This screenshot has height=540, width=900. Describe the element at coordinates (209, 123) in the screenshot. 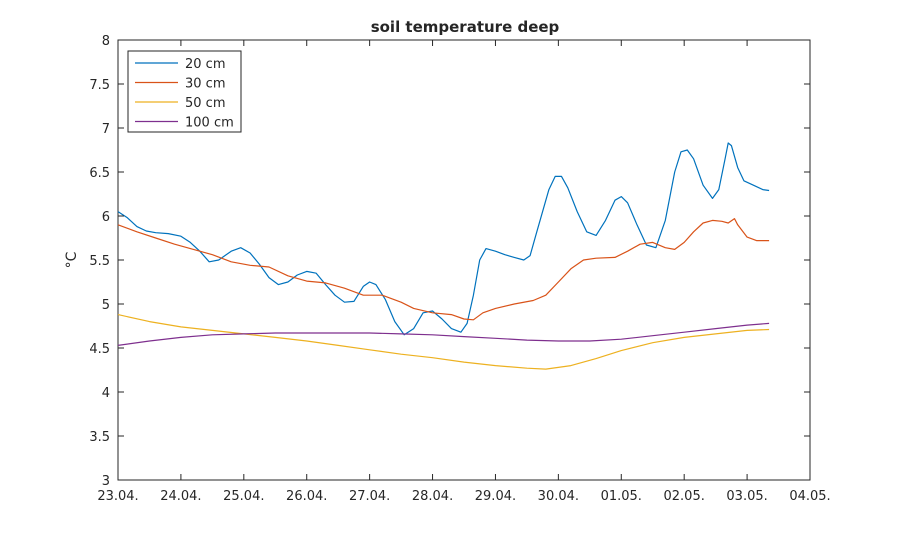

I see `legend-label: 100 cm` at that location.